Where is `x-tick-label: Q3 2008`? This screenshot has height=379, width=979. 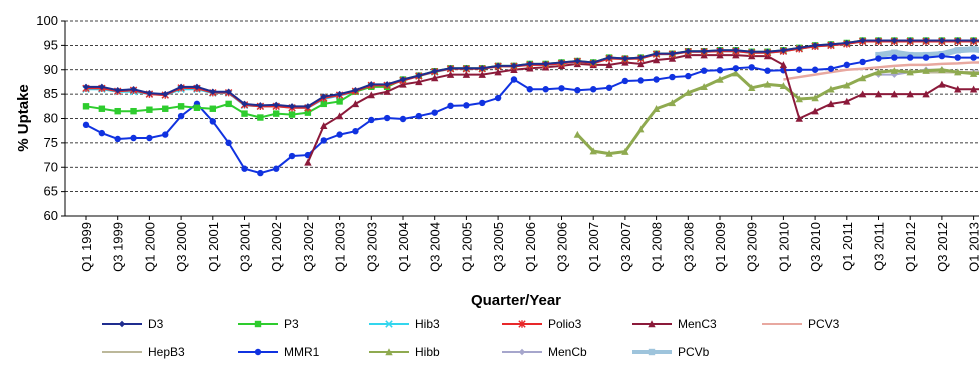
x-tick-label: Q3 2008 is located at coordinates (688, 247).